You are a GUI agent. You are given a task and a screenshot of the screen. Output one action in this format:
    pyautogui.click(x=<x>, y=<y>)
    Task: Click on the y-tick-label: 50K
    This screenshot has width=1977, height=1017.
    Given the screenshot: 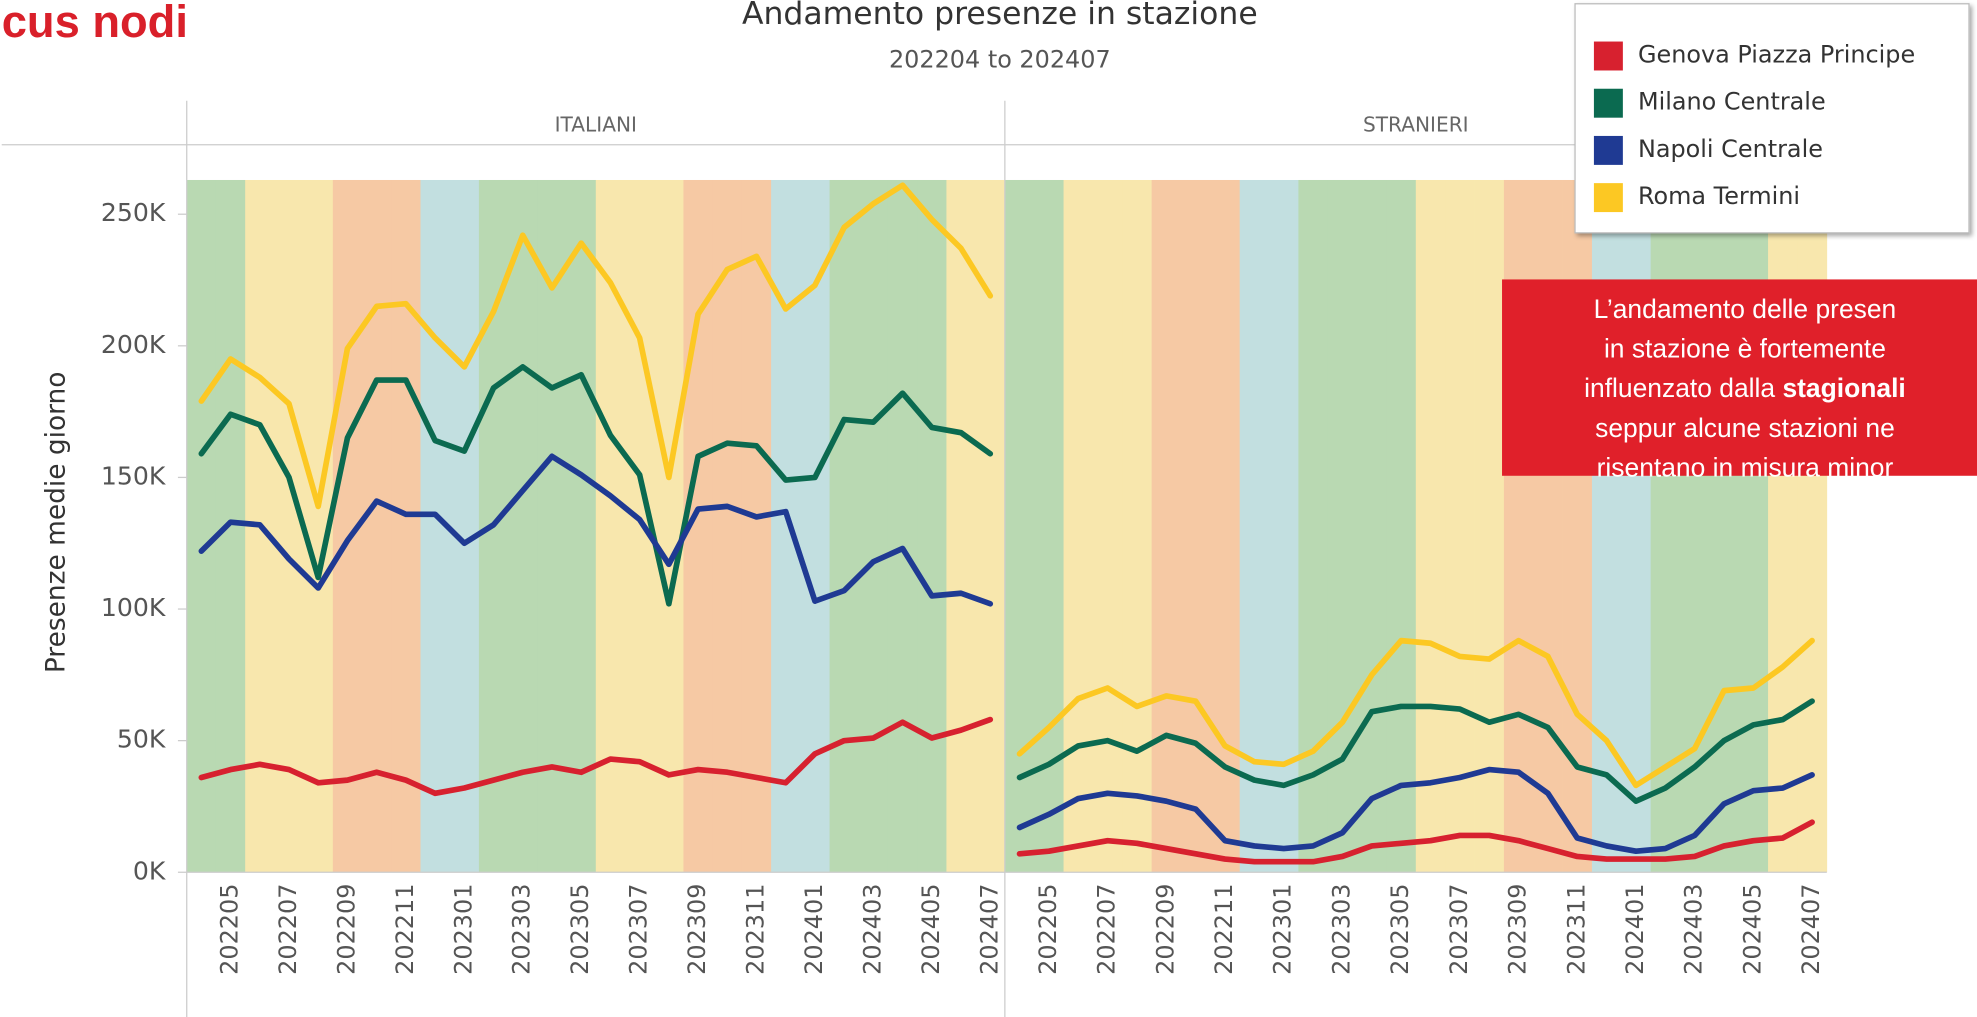 What is the action you would take?
    pyautogui.click(x=142, y=739)
    